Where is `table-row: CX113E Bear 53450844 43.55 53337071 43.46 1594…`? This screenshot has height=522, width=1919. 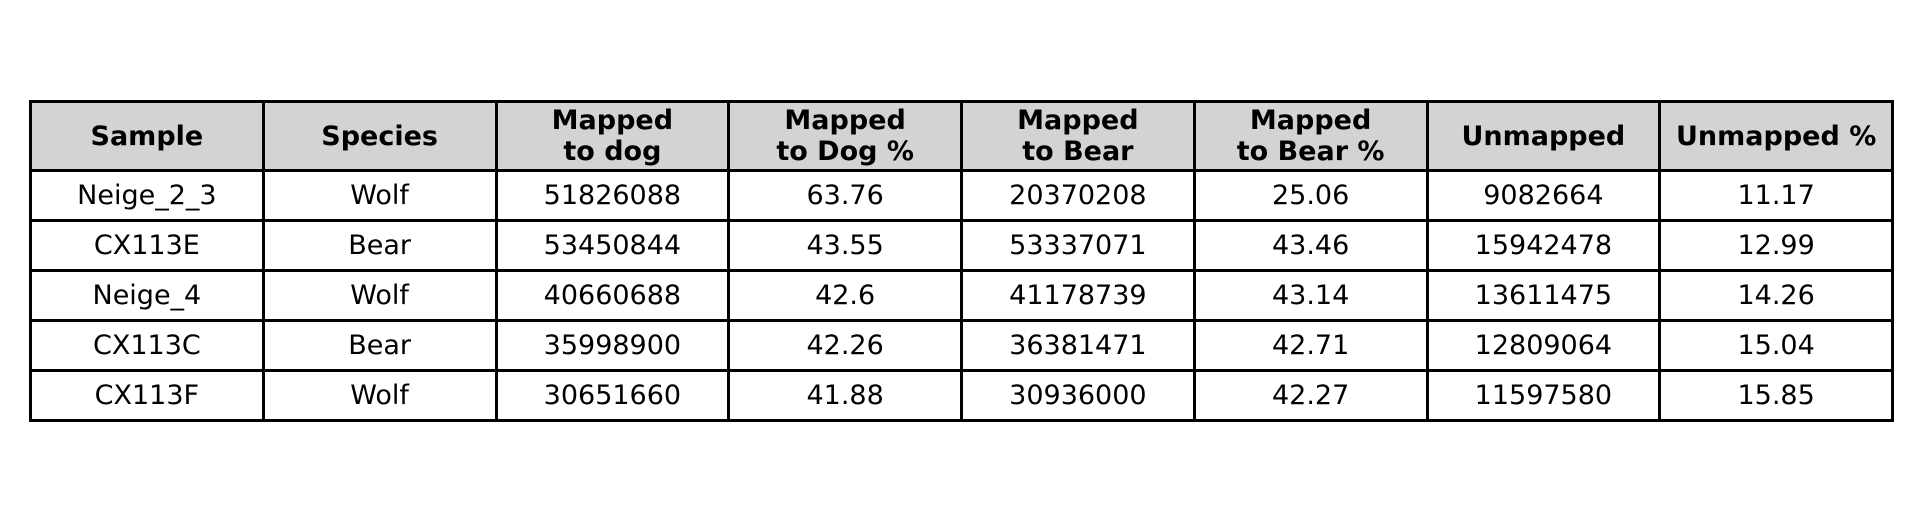 table-row: CX113E Bear 53450844 43.55 53337071 43.46 1594… is located at coordinates (961, 245).